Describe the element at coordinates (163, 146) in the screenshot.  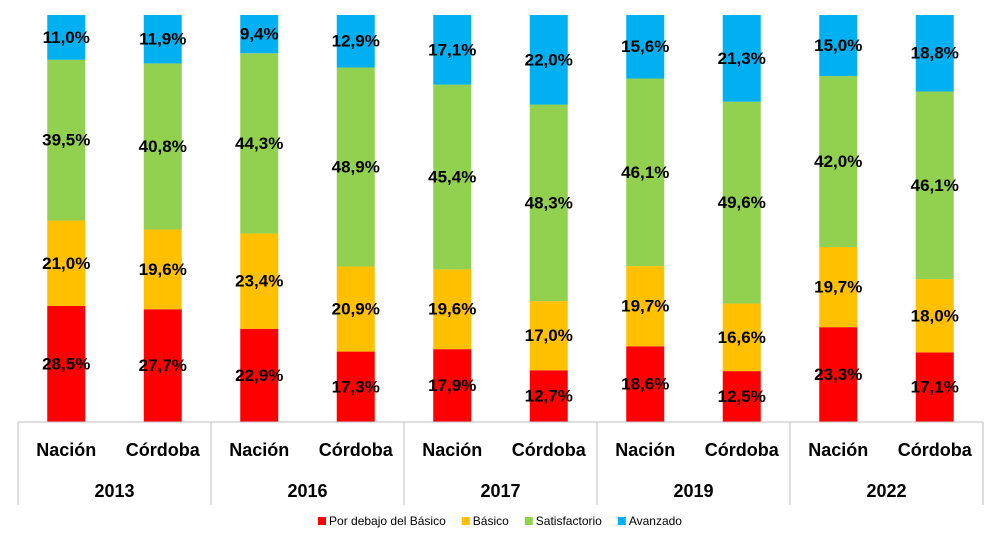
I see `value-label: 40,8%` at that location.